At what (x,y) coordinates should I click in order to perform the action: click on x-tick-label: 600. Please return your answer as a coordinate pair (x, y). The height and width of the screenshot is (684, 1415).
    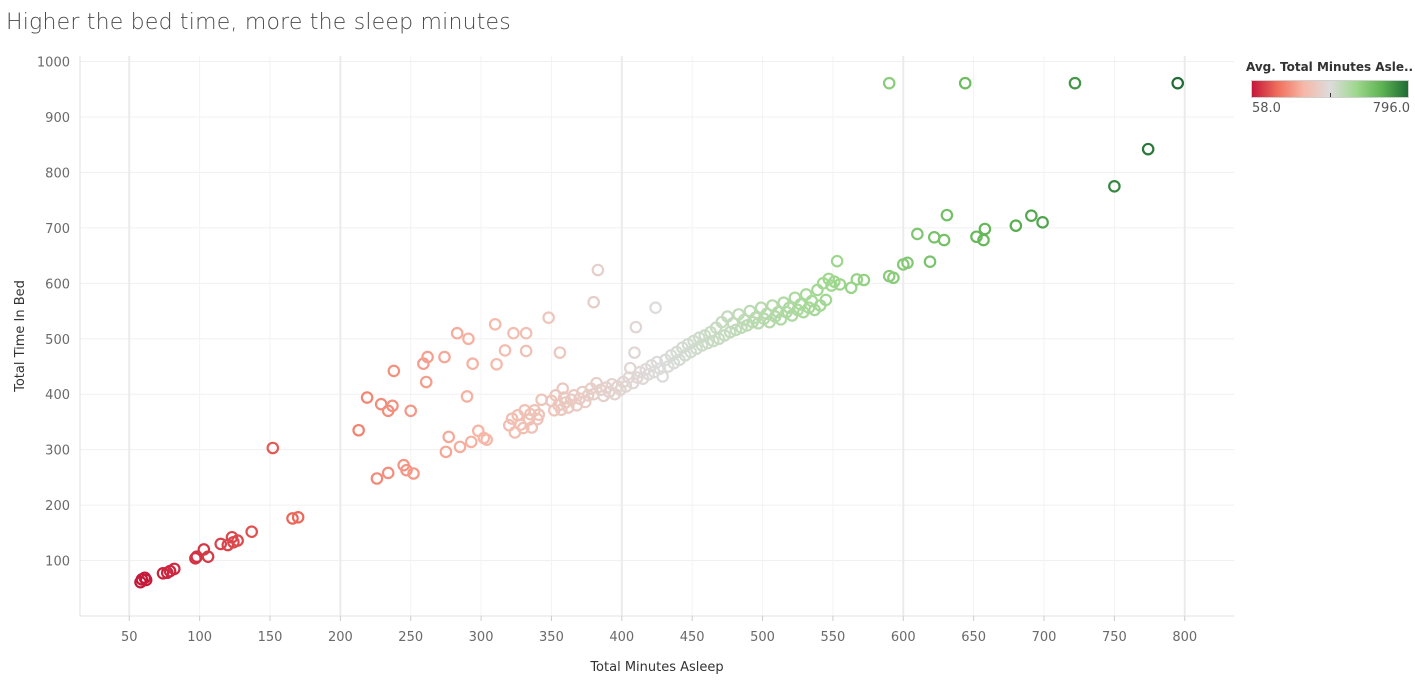
    Looking at the image, I should click on (903, 637).